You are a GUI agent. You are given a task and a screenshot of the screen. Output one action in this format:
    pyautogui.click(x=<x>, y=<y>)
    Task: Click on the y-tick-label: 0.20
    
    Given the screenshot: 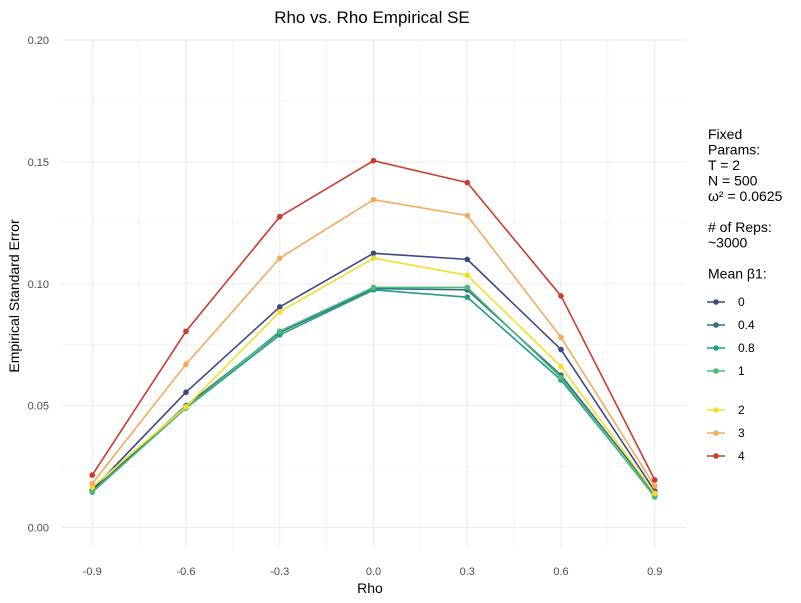 What is the action you would take?
    pyautogui.click(x=38, y=41)
    